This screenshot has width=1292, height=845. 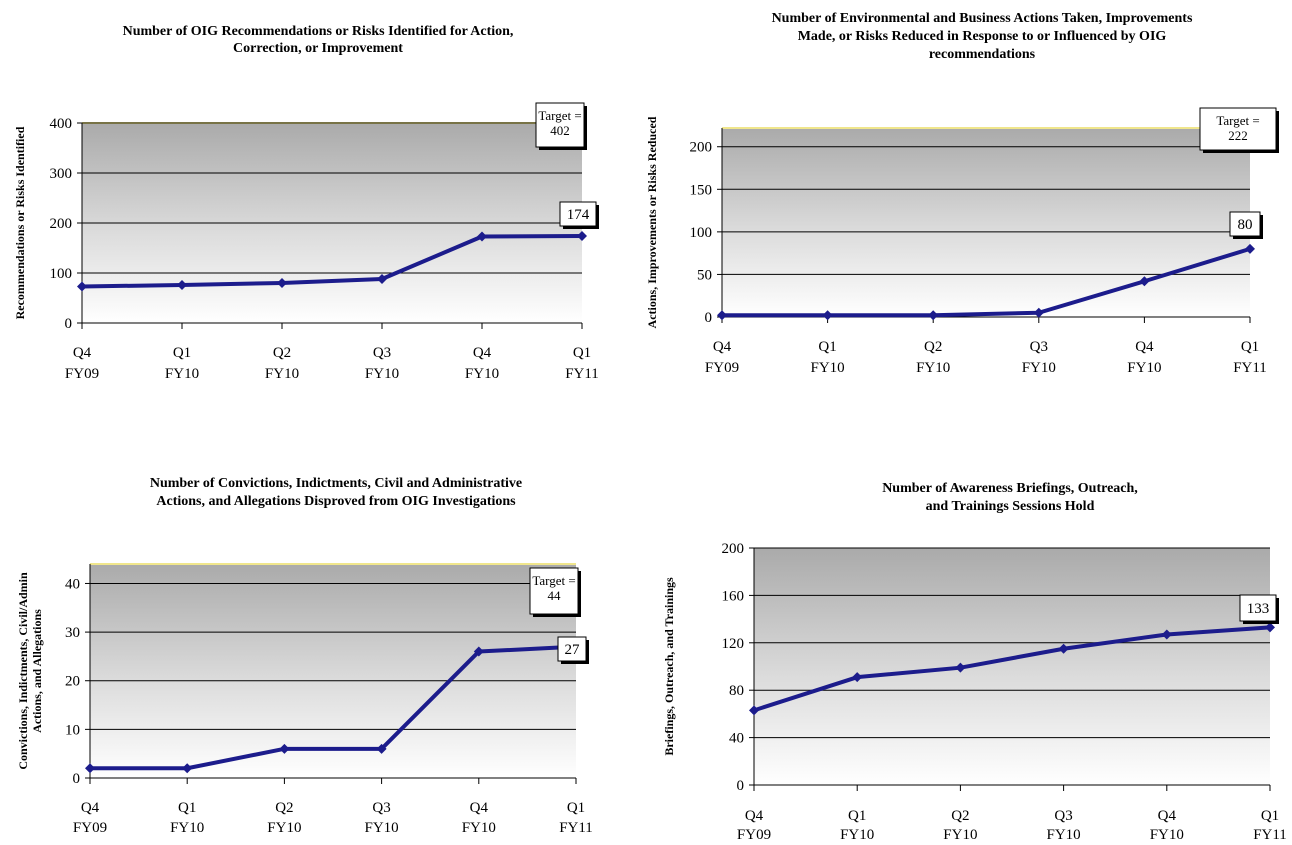 I want to click on y-tick-label: 120, so click(x=733, y=644).